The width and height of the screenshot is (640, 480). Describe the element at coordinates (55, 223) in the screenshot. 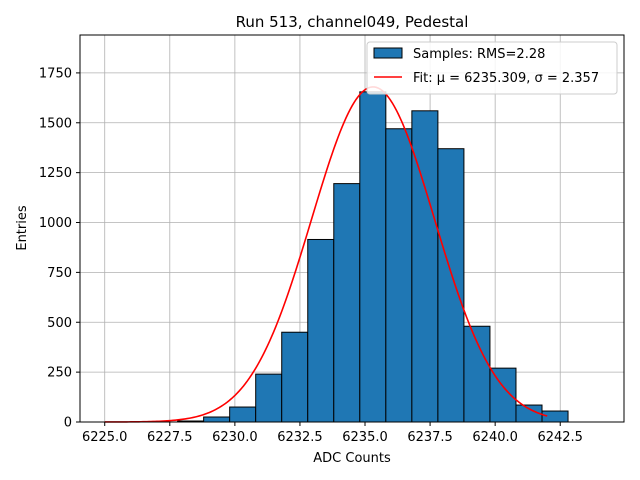

I see `y-tick-label: 1000` at that location.